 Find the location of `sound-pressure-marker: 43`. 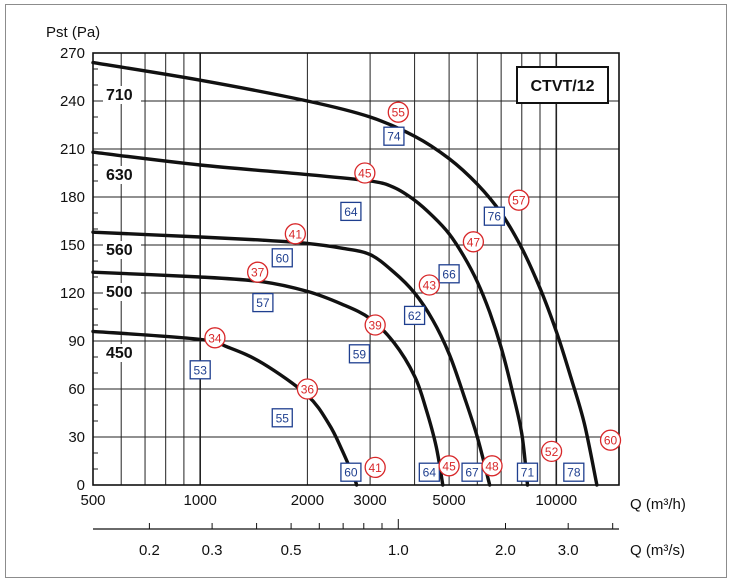

sound-pressure-marker: 43 is located at coordinates (429, 285).